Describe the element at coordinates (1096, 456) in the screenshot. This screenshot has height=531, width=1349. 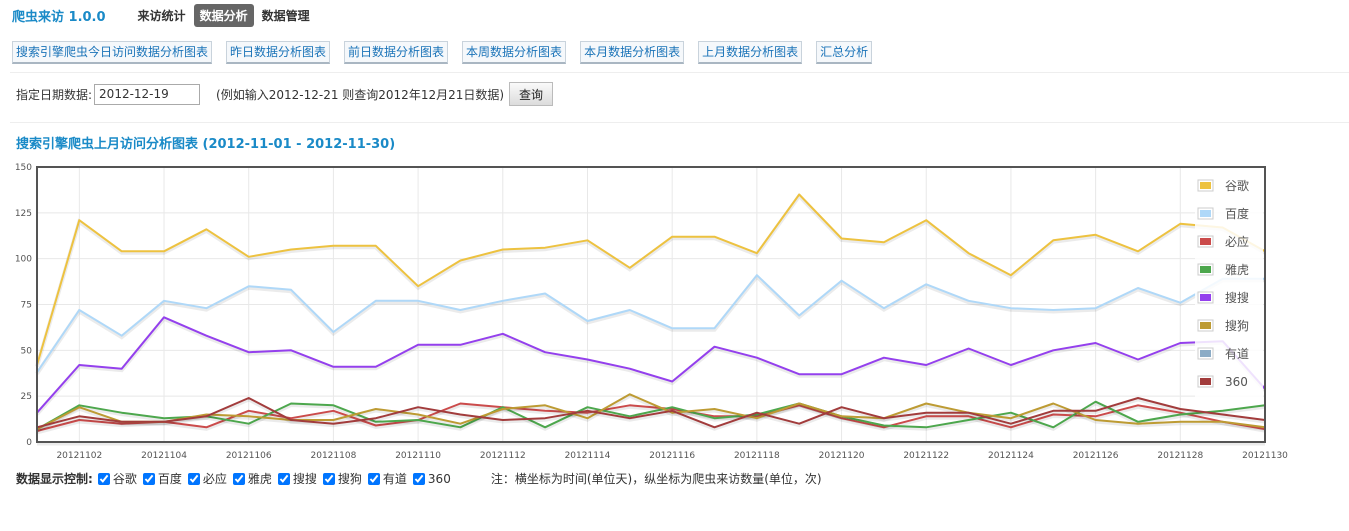
I see `x-tick-label: 20121126` at that location.